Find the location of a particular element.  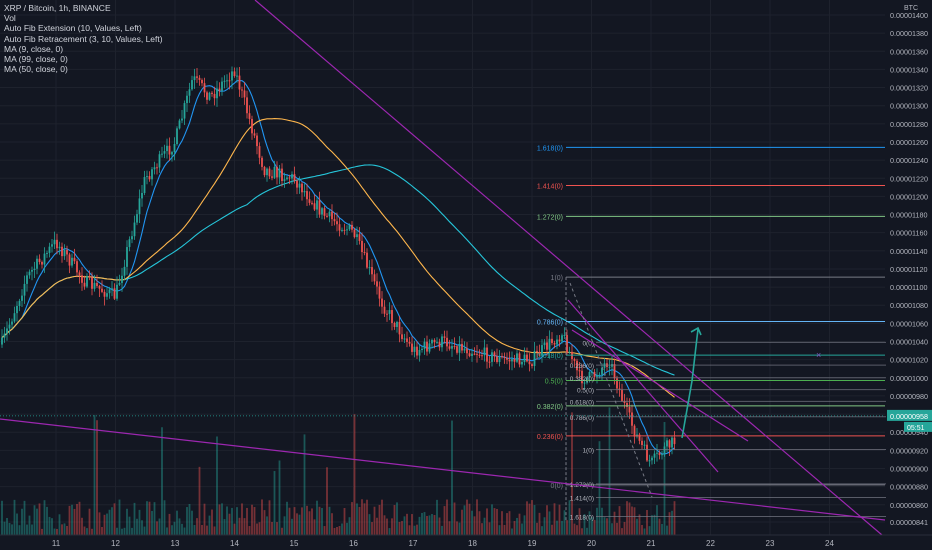

marker-icon: × is located at coordinates (818, 355).